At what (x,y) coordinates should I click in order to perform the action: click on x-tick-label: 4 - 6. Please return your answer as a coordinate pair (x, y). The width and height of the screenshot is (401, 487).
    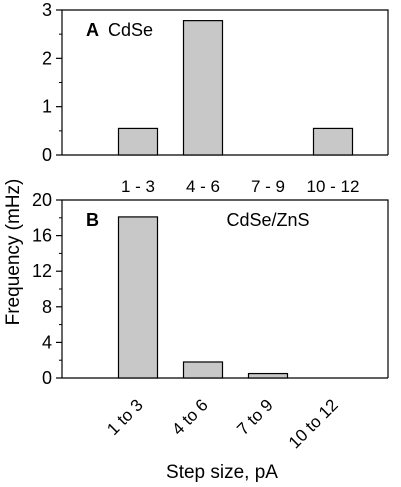
    Looking at the image, I should click on (203, 186).